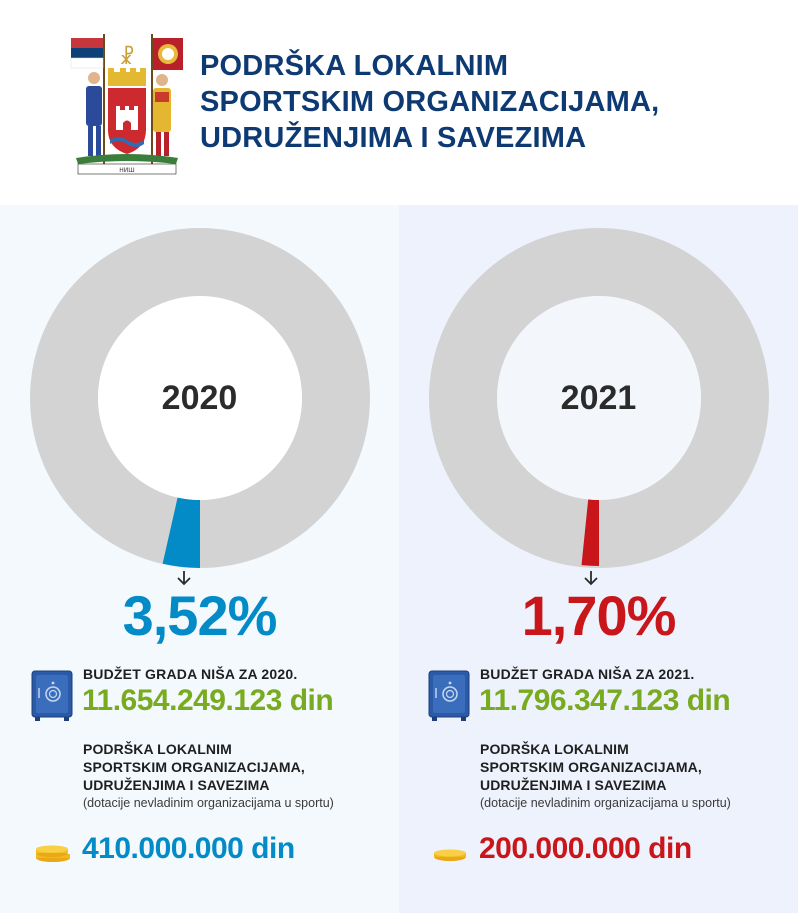 This screenshot has height=913, width=800. What do you see at coordinates (599, 615) in the screenshot?
I see `percent-value: 1,70%` at bounding box center [599, 615].